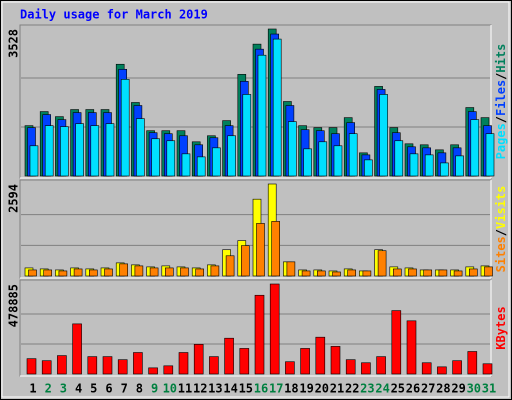 The width and height of the screenshot is (512, 400). Describe the element at coordinates (501, 102) in the screenshot. I see `legend: Pages/Files/Hits` at that location.